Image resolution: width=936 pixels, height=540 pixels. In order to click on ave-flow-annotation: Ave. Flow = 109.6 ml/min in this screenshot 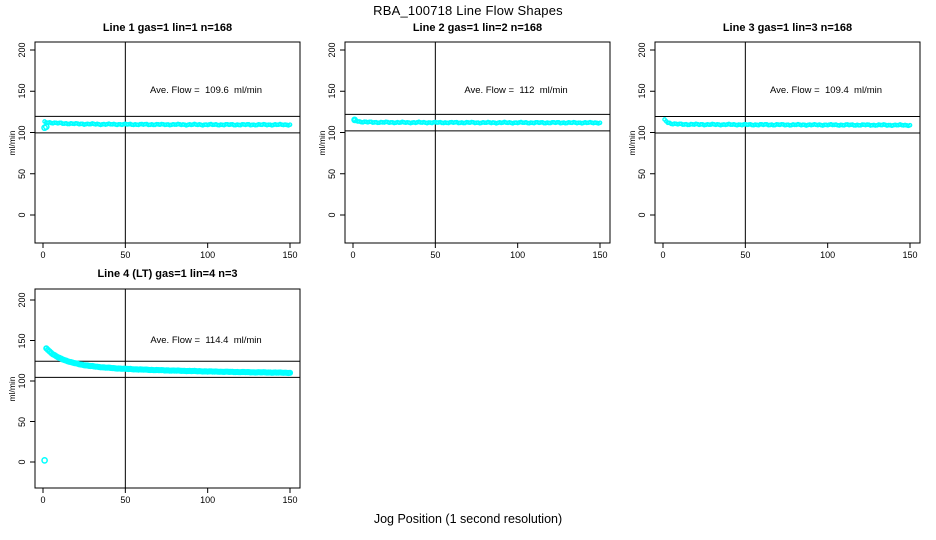, I will do `click(206, 91)`.